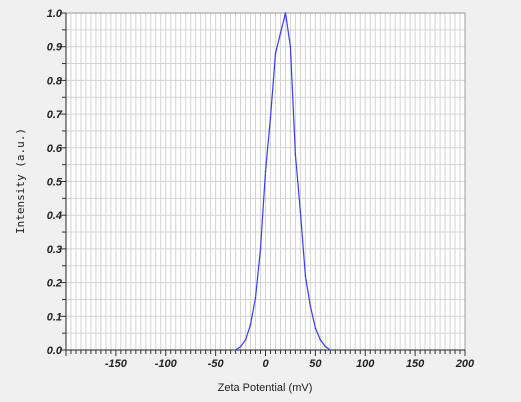 Image resolution: width=521 pixels, height=402 pixels. What do you see at coordinates (20, 181) in the screenshot?
I see `y-axis-label: Intensity (a.u.)` at bounding box center [20, 181].